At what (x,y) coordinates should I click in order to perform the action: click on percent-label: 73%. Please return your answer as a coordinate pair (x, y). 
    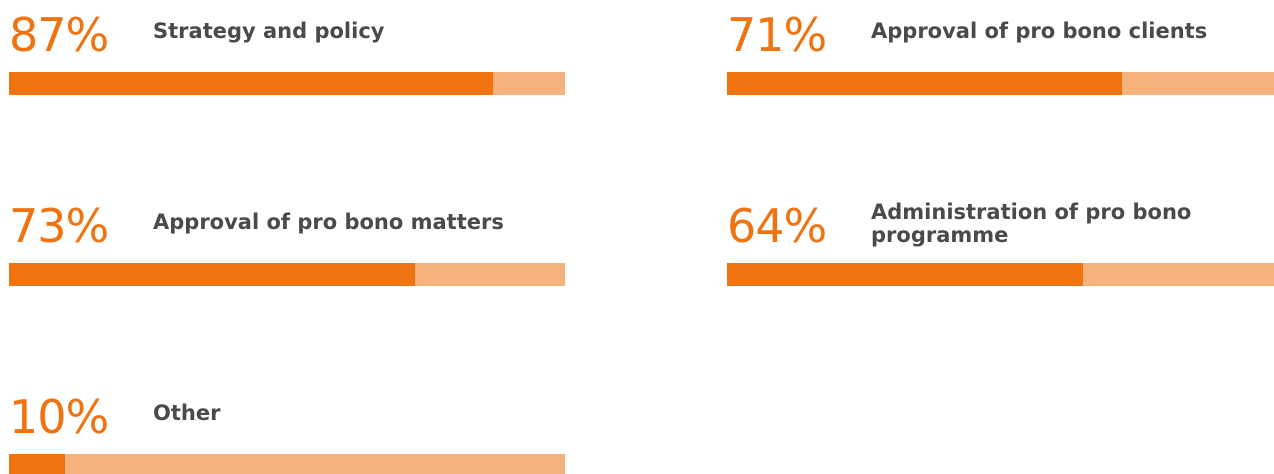
    Looking at the image, I should click on (59, 226).